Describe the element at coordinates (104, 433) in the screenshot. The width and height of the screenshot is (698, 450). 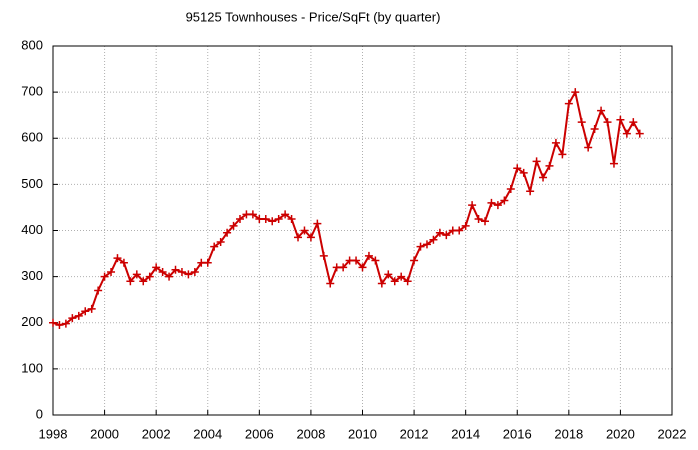
I see `x-tick-label: 2000` at that location.